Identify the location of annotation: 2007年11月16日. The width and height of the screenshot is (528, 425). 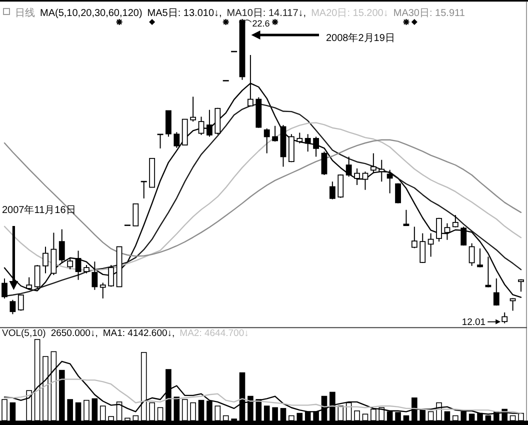
(39, 210).